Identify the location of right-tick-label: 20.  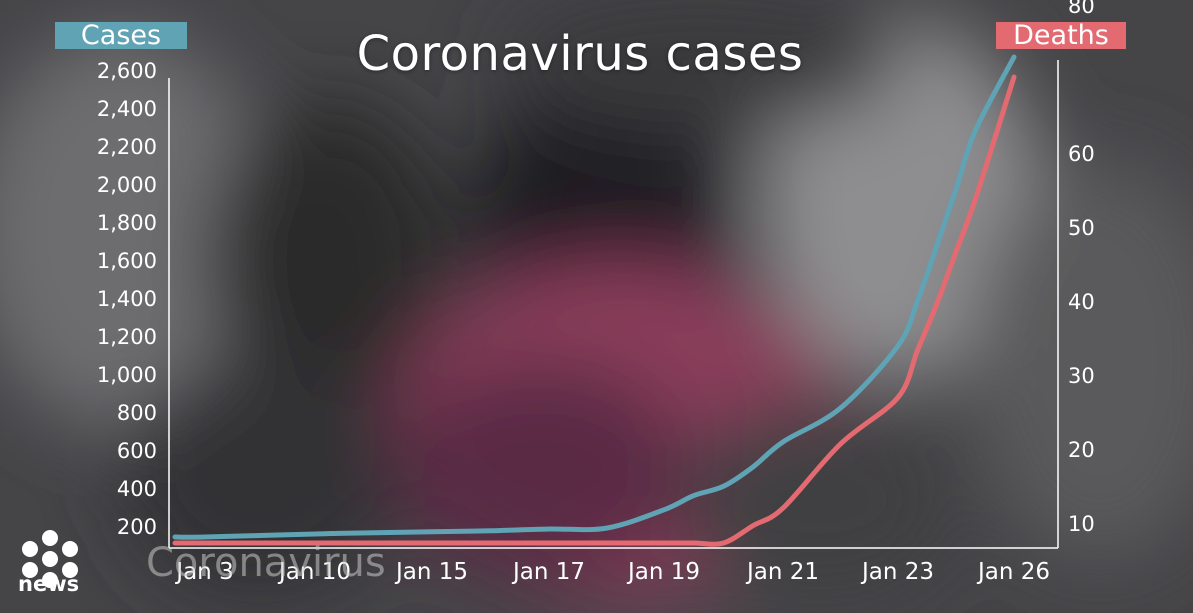
(1081, 450).